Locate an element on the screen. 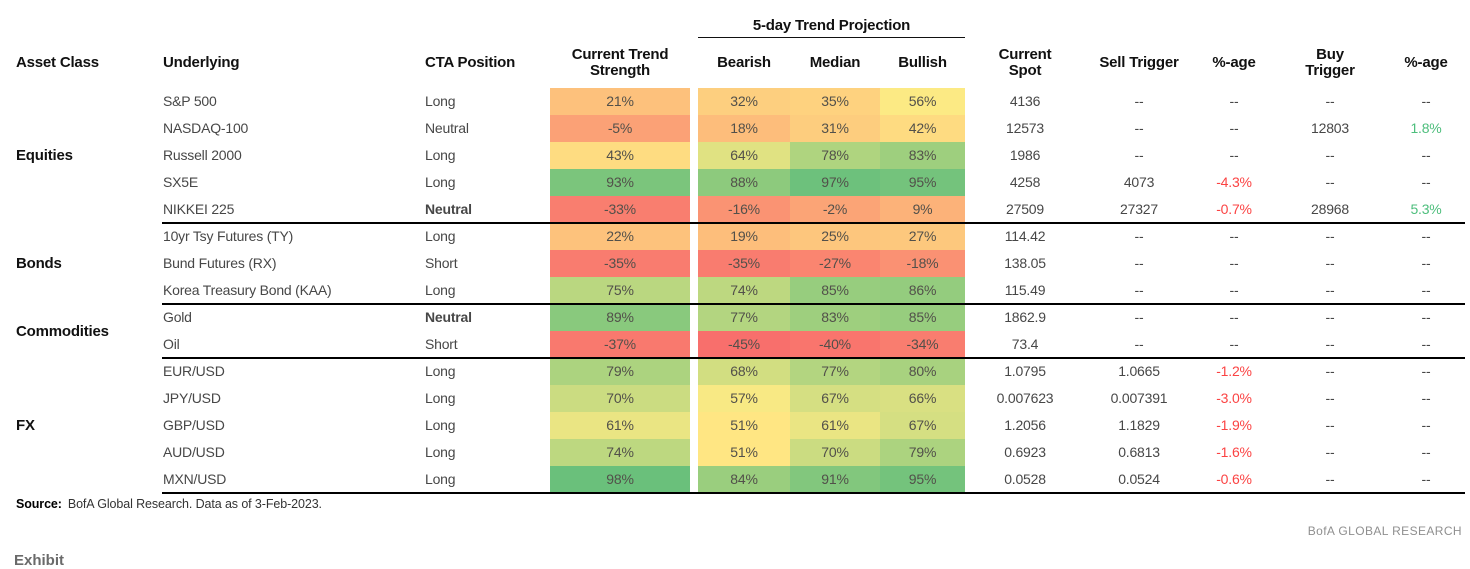 The width and height of the screenshot is (1470, 569). bearish-cell: 77% is located at coordinates (744, 317).